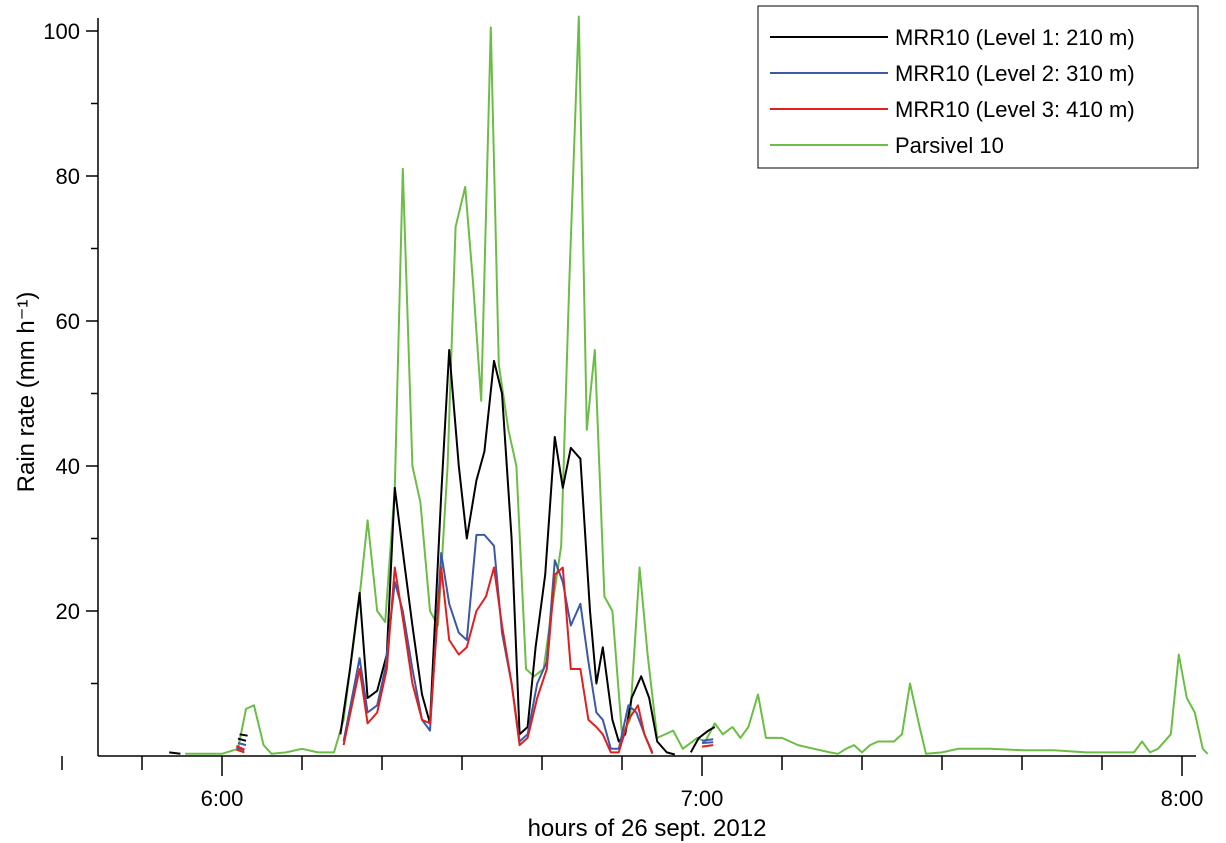  I want to click on legend-box, so click(978, 87).